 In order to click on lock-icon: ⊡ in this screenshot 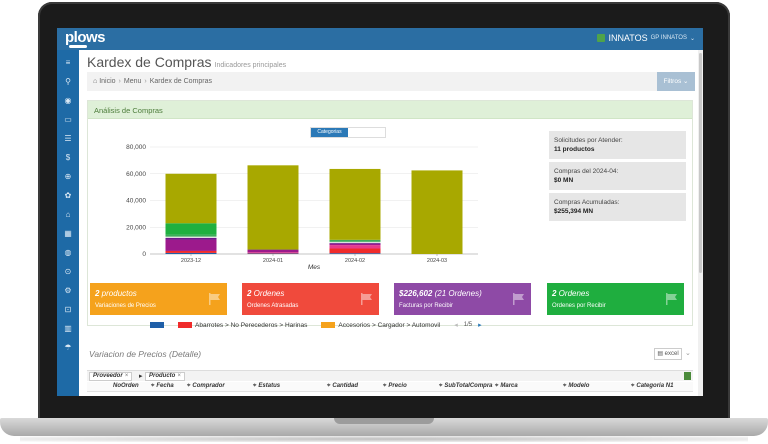, I will do `click(68, 309)`.